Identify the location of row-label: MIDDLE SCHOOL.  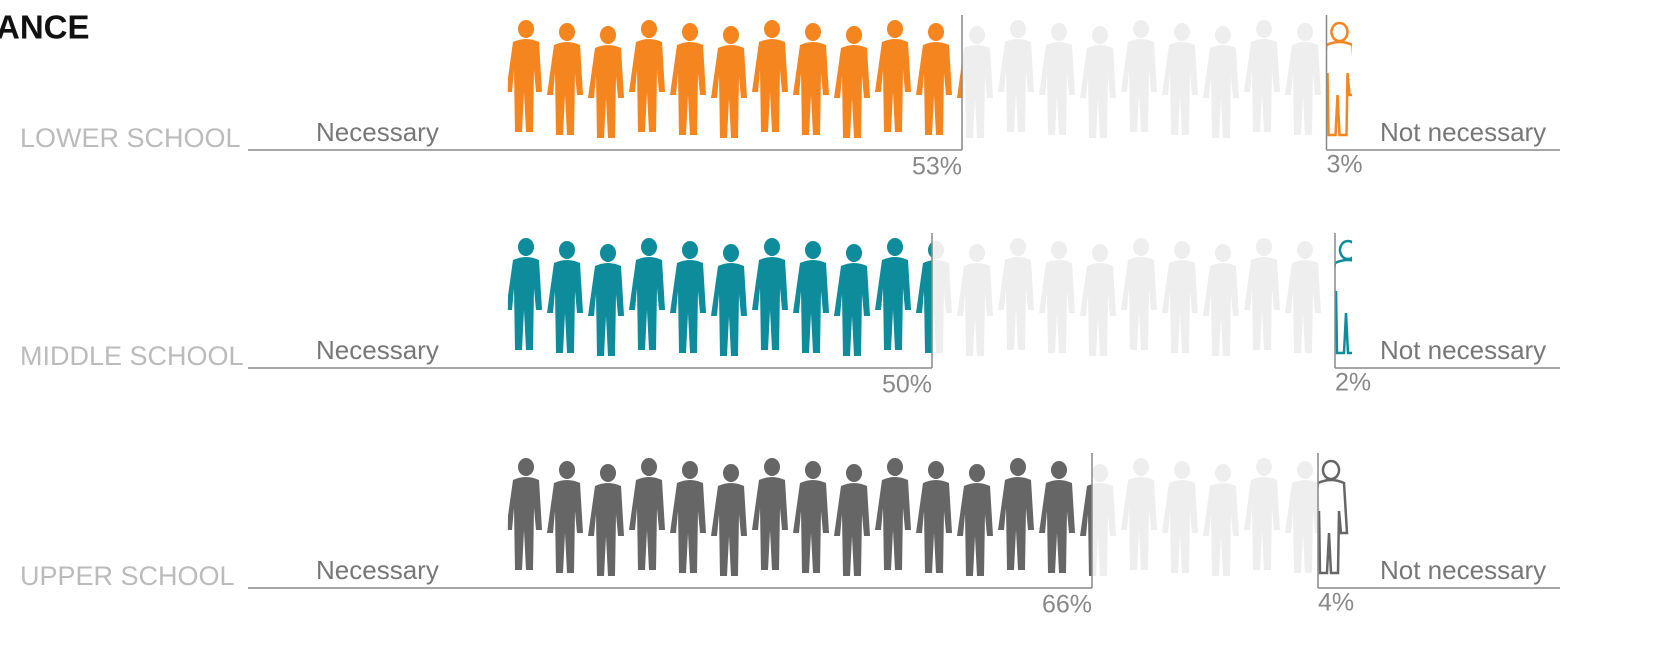
(132, 356).